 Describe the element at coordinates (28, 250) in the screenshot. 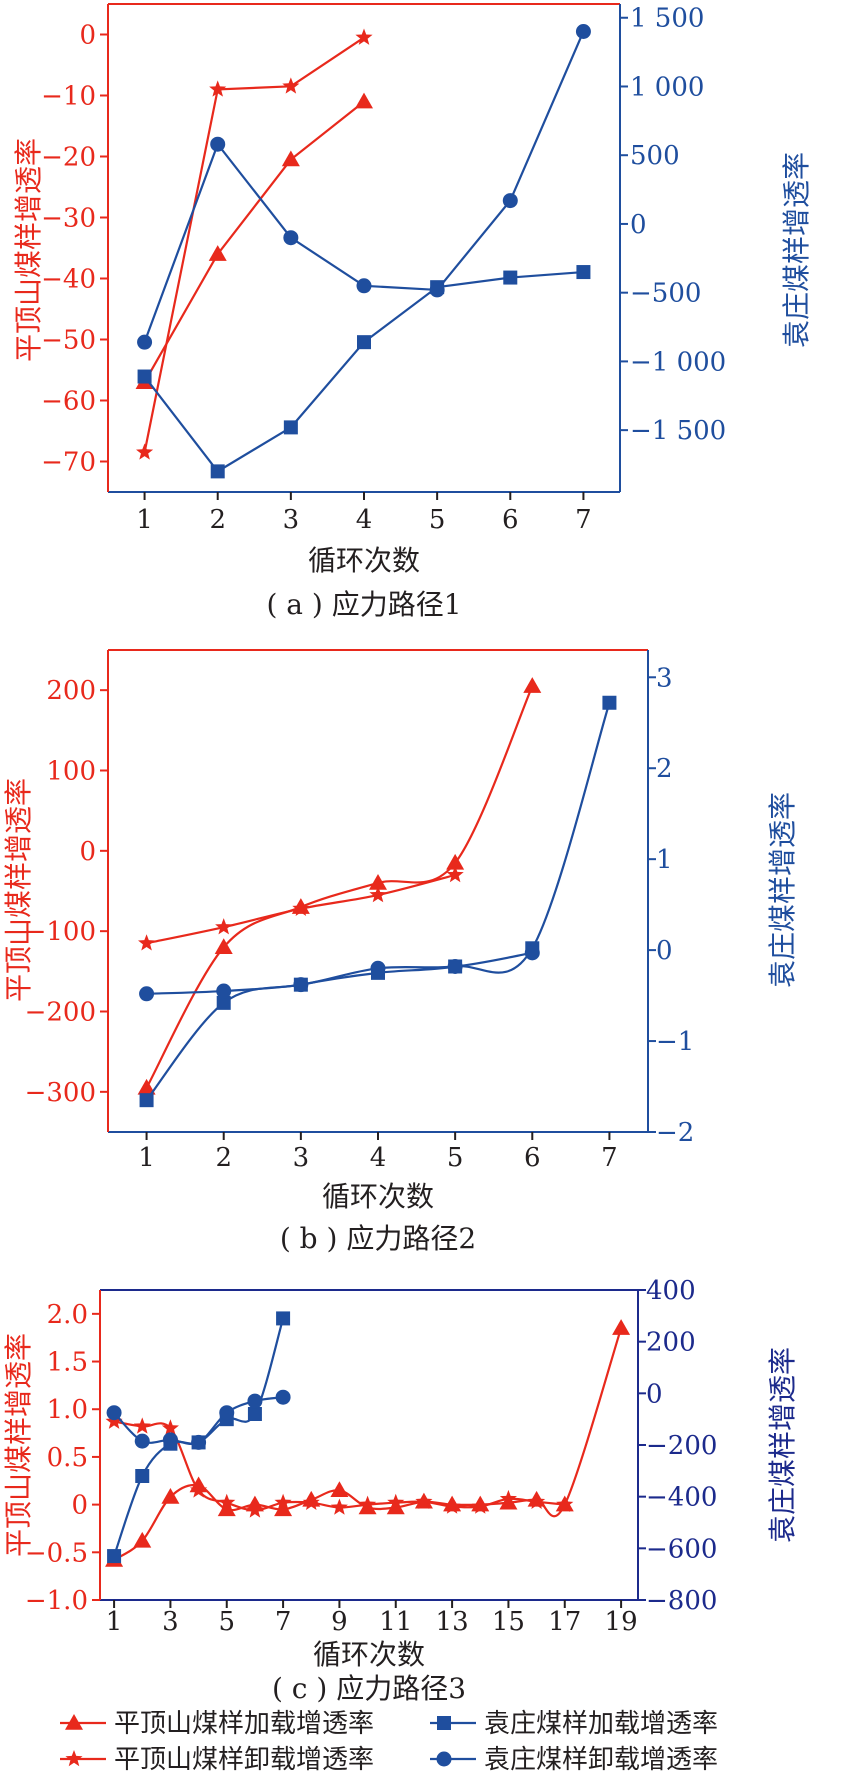

I see `y-left-axis-title: 平顶山煤样增透率` at that location.